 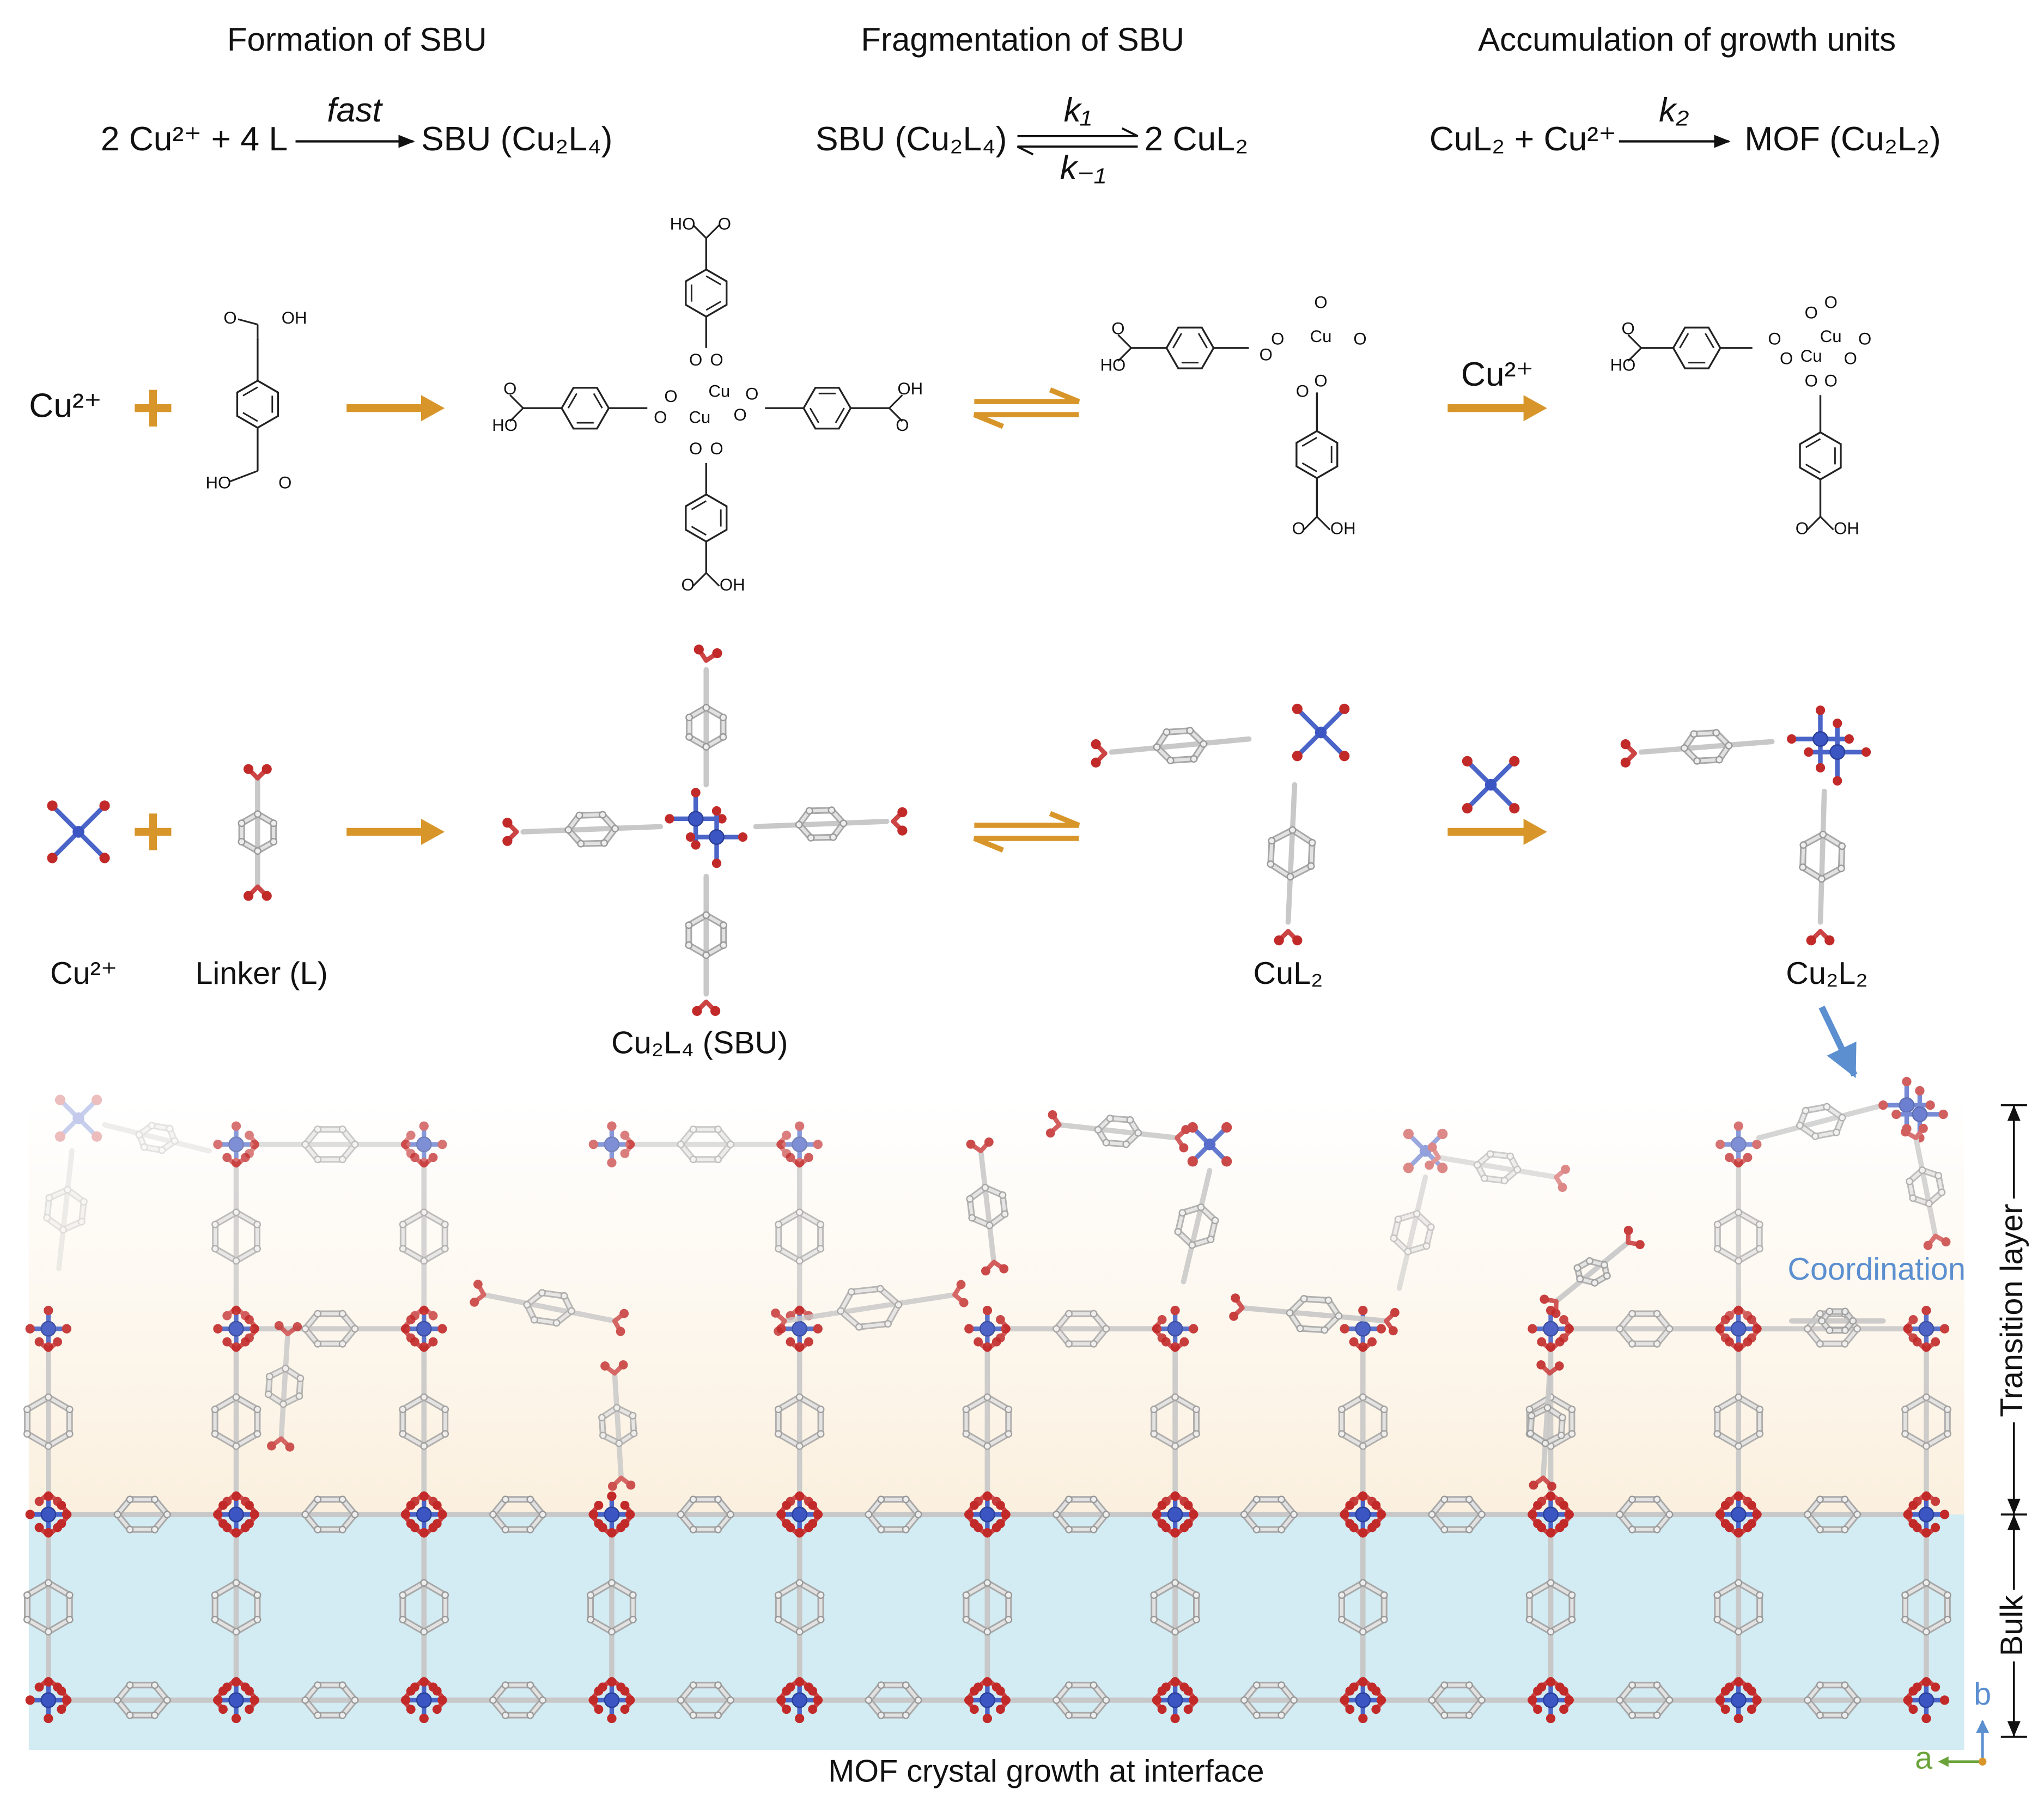 I want to click on label: Linker (L), so click(x=261, y=973).